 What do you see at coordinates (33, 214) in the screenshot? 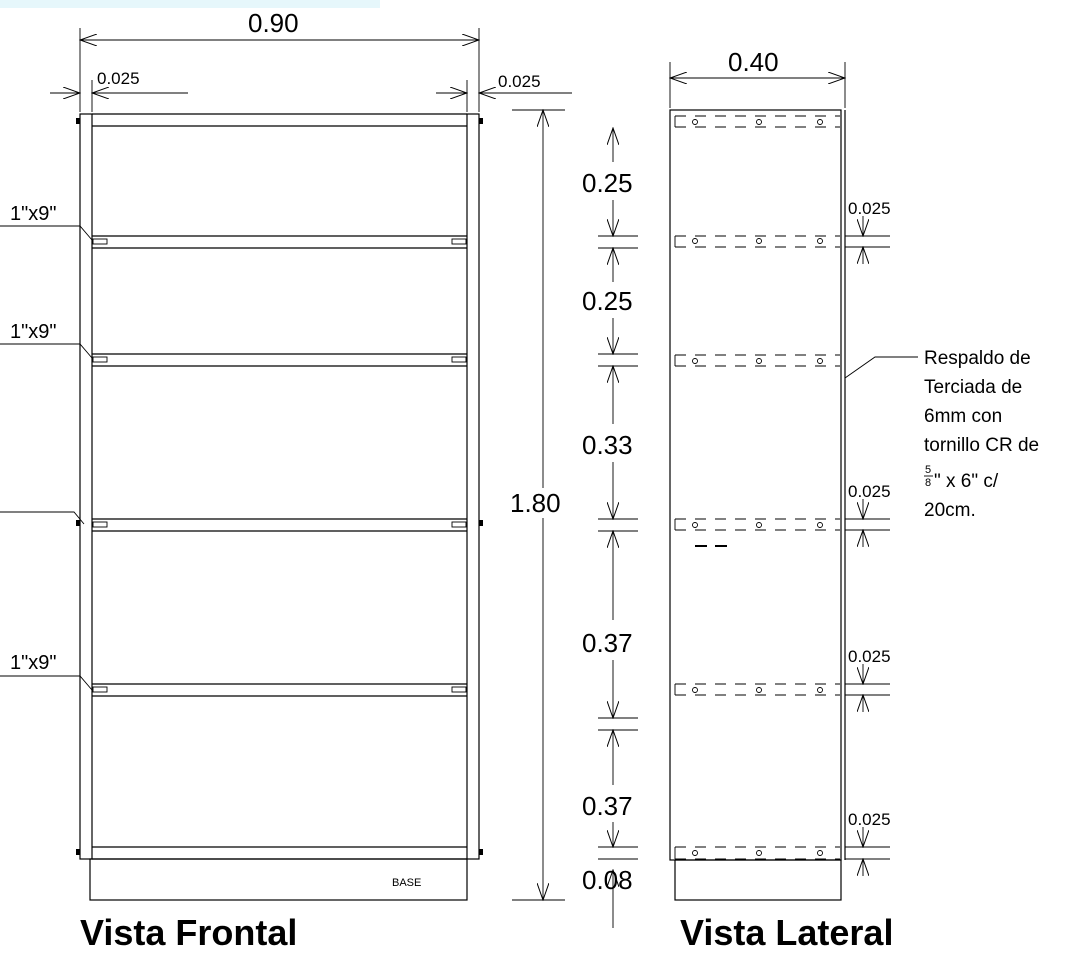
I see `board-label-1: 1"x9"` at bounding box center [33, 214].